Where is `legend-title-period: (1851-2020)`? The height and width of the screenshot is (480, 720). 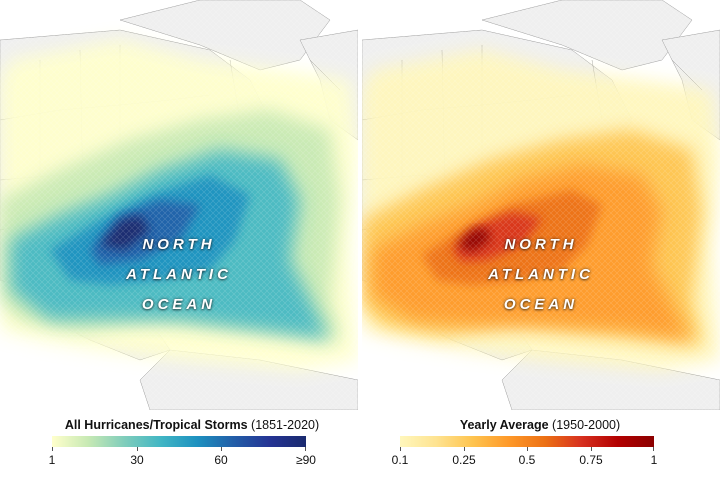
legend-title-period: (1851-2020) is located at coordinates (285, 425).